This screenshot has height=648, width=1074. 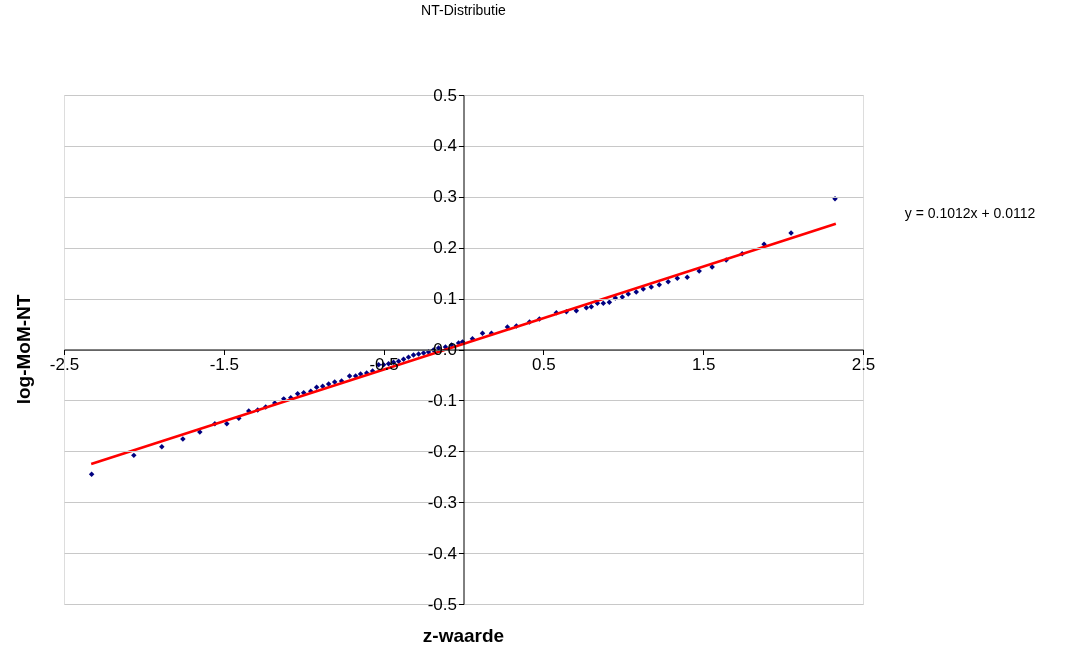 What do you see at coordinates (863, 364) in the screenshot?
I see `x-tick-label: 2.5` at bounding box center [863, 364].